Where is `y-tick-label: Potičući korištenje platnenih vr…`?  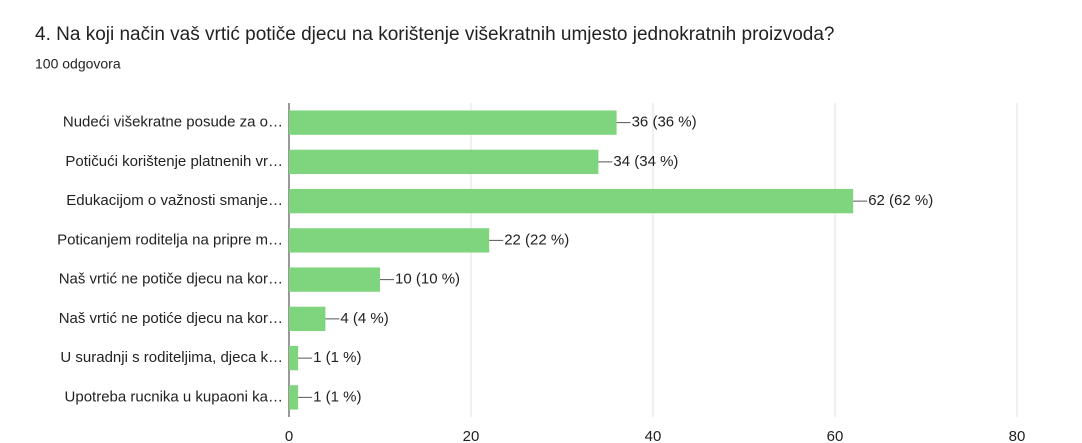 y-tick-label: Potičući korištenje platnenih vr… is located at coordinates (174, 161).